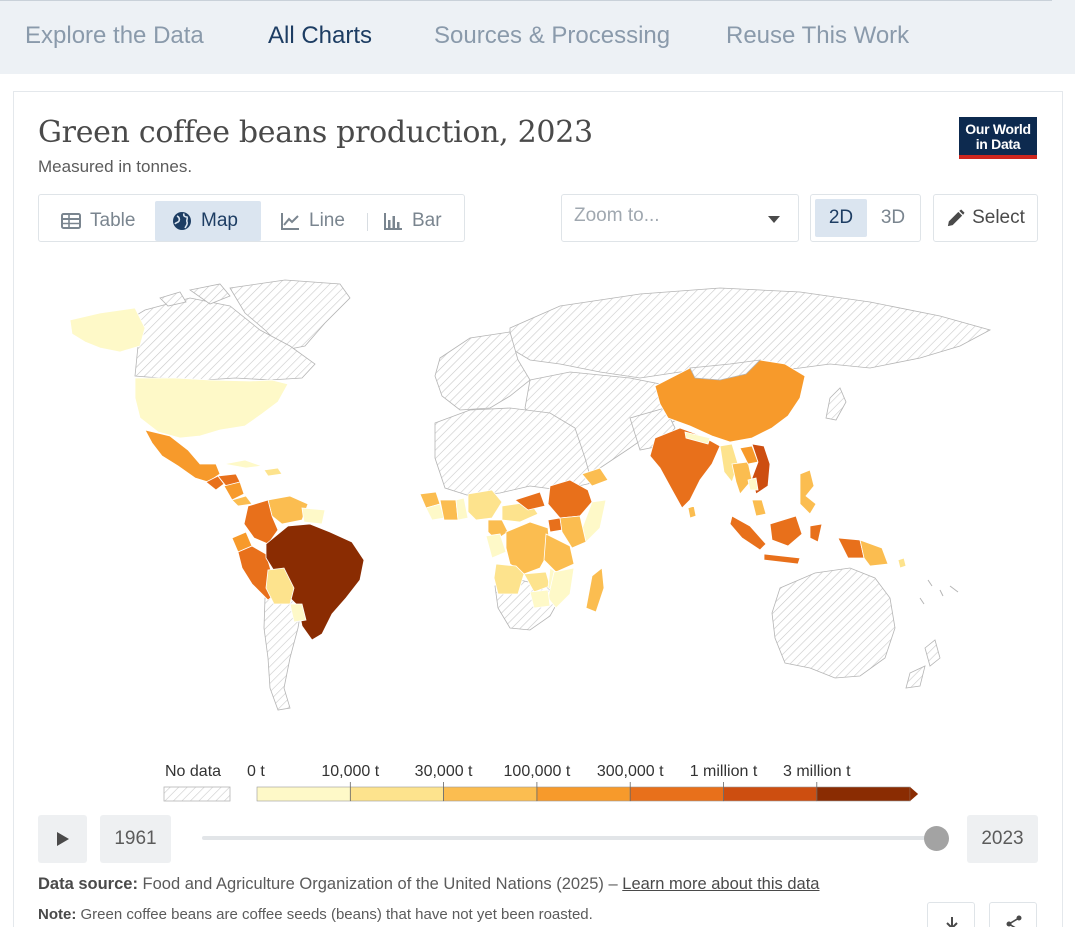 Image resolution: width=1075 pixels, height=927 pixels. I want to click on view-tab-table: Table, so click(98, 221).